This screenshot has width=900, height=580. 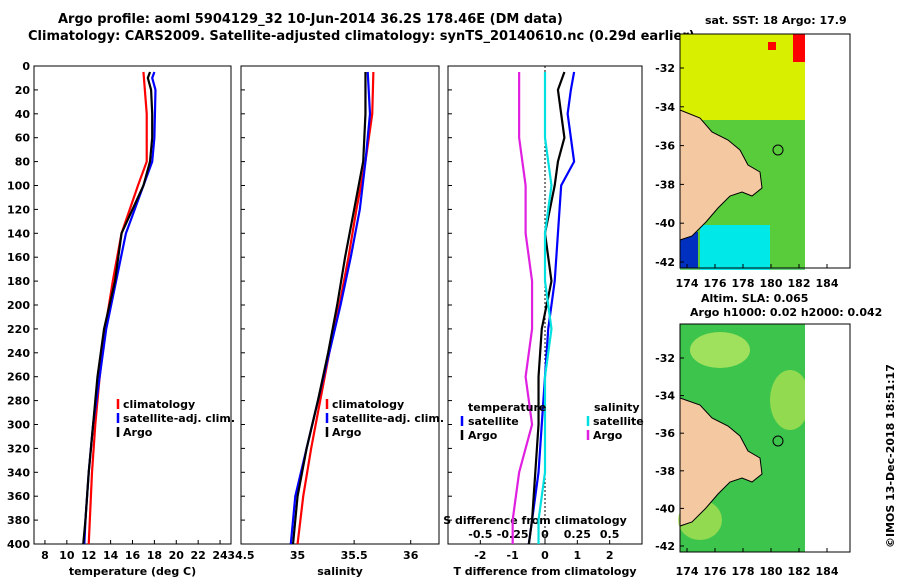 What do you see at coordinates (778, 150) in the screenshot?
I see `sst-argo-location` at bounding box center [778, 150].